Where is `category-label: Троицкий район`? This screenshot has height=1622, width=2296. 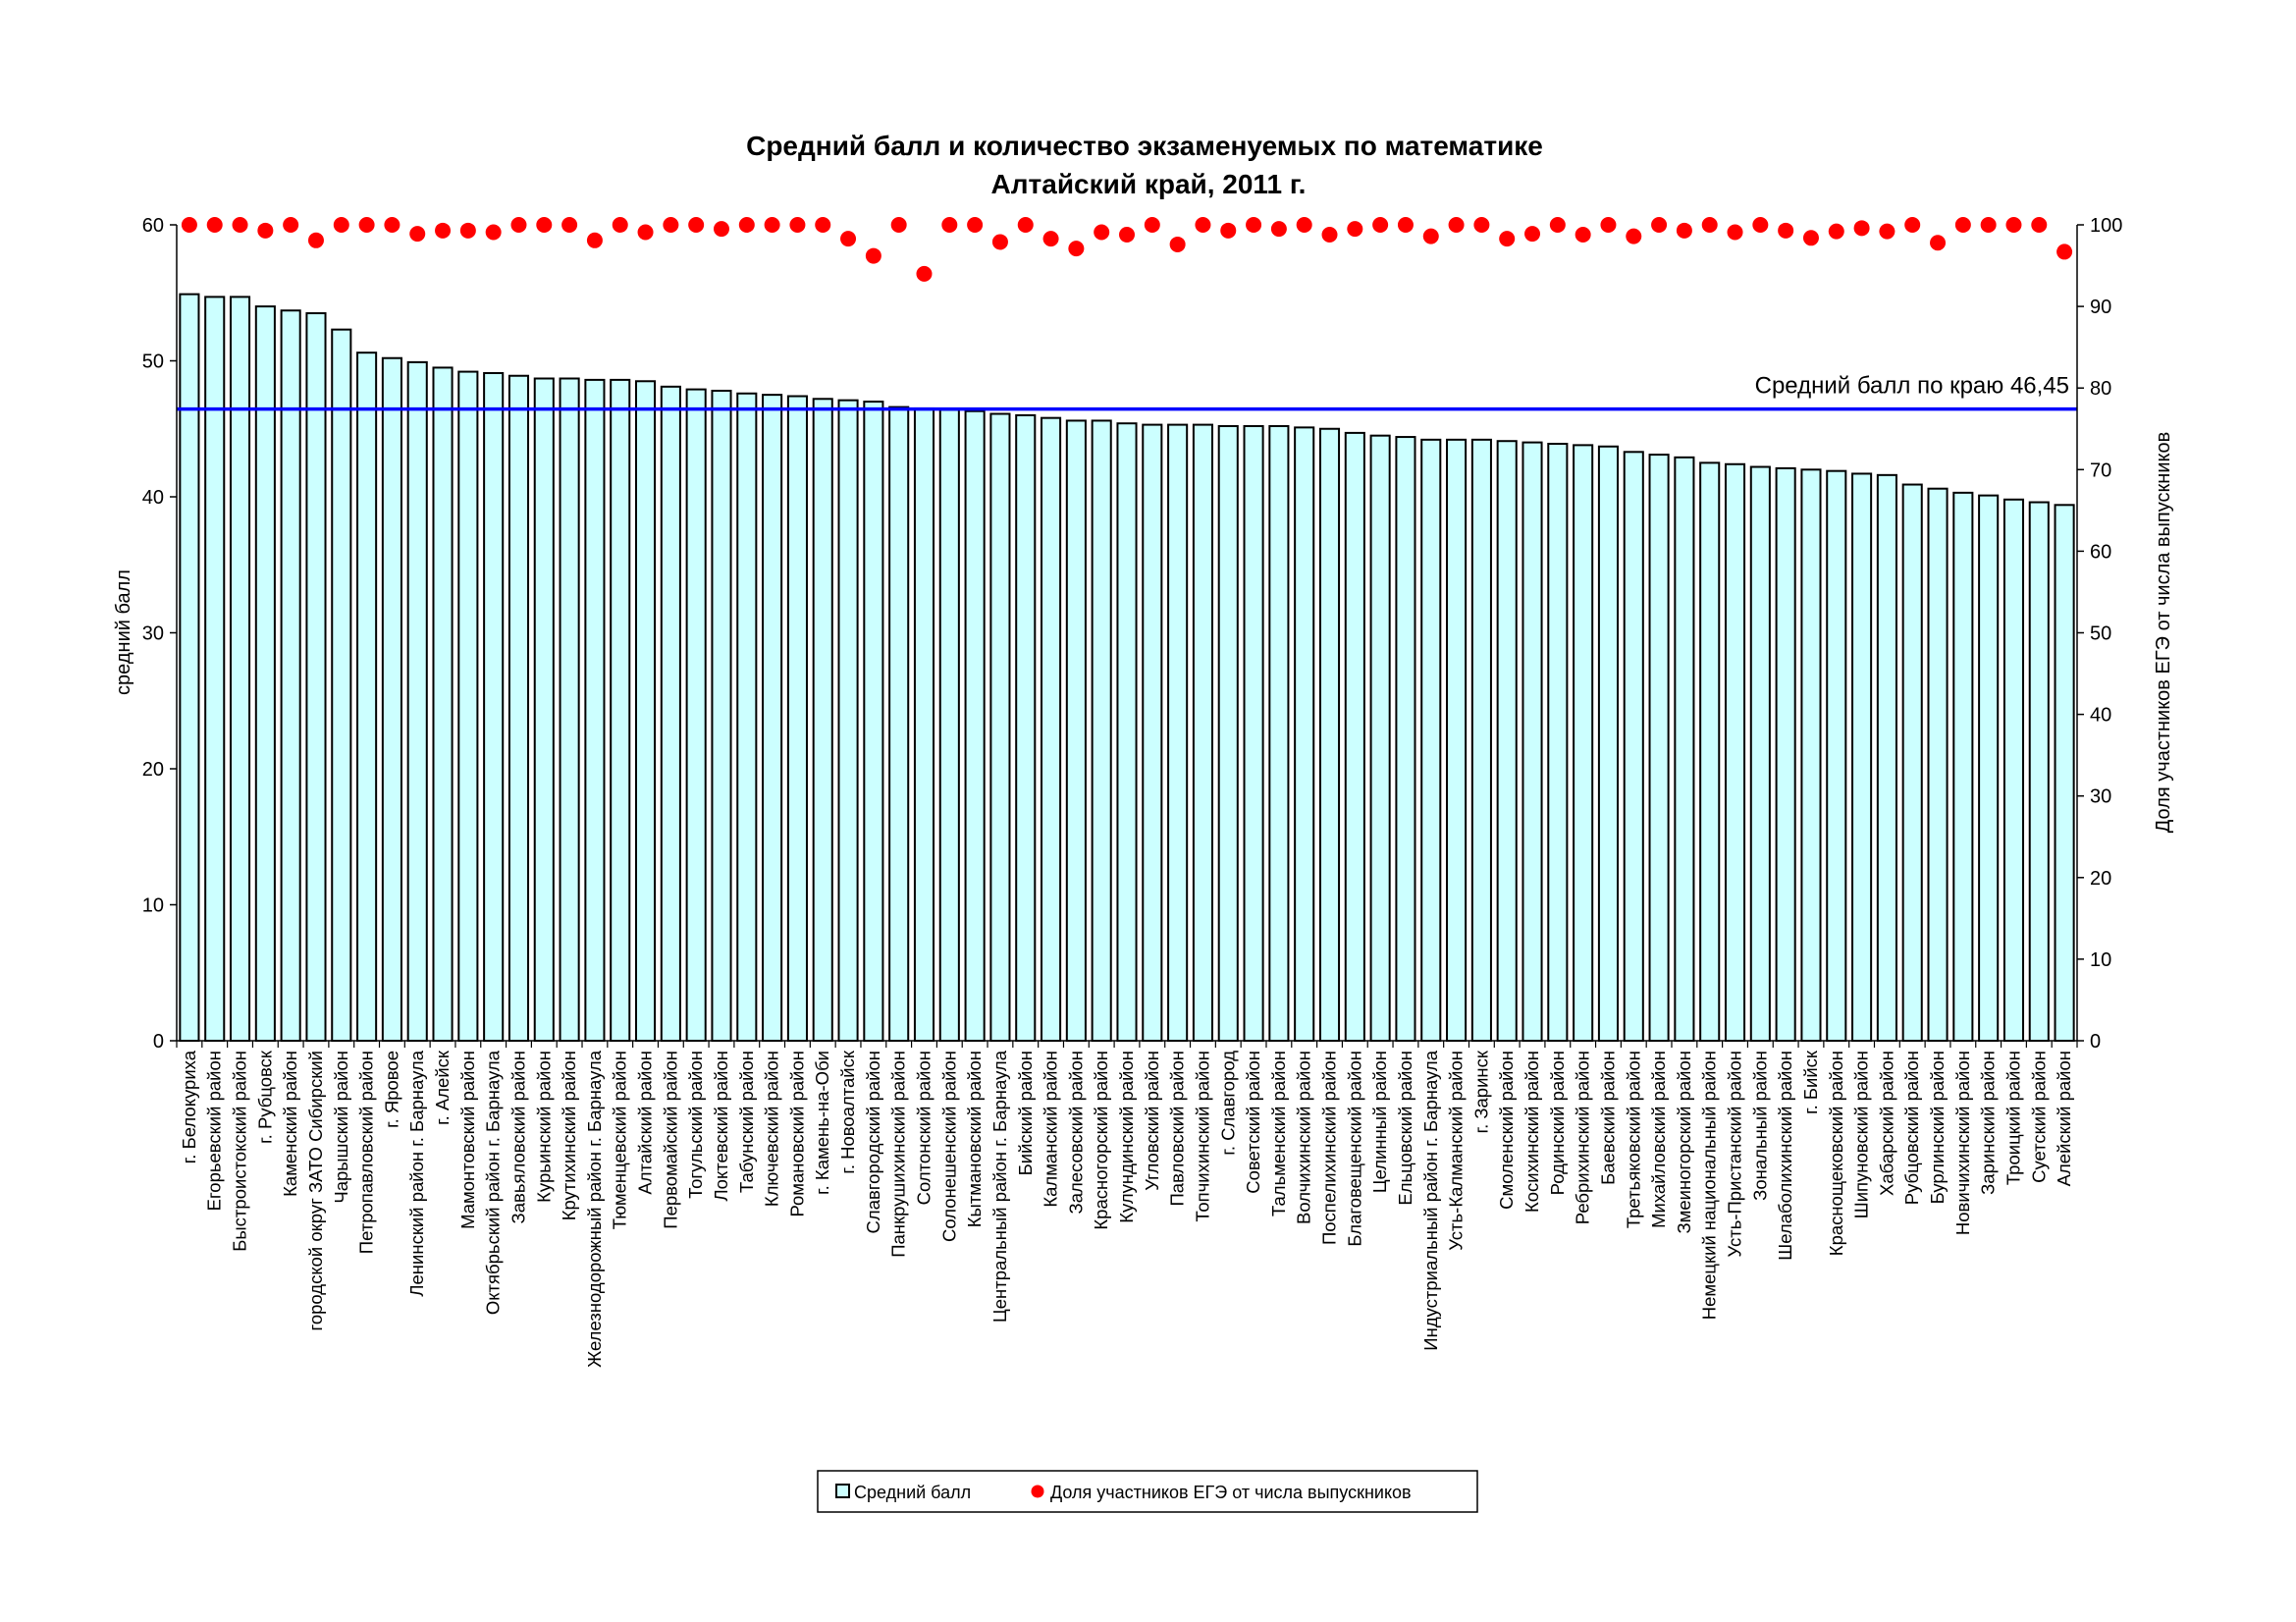 category-label: Троицкий район is located at coordinates (2012, 1118).